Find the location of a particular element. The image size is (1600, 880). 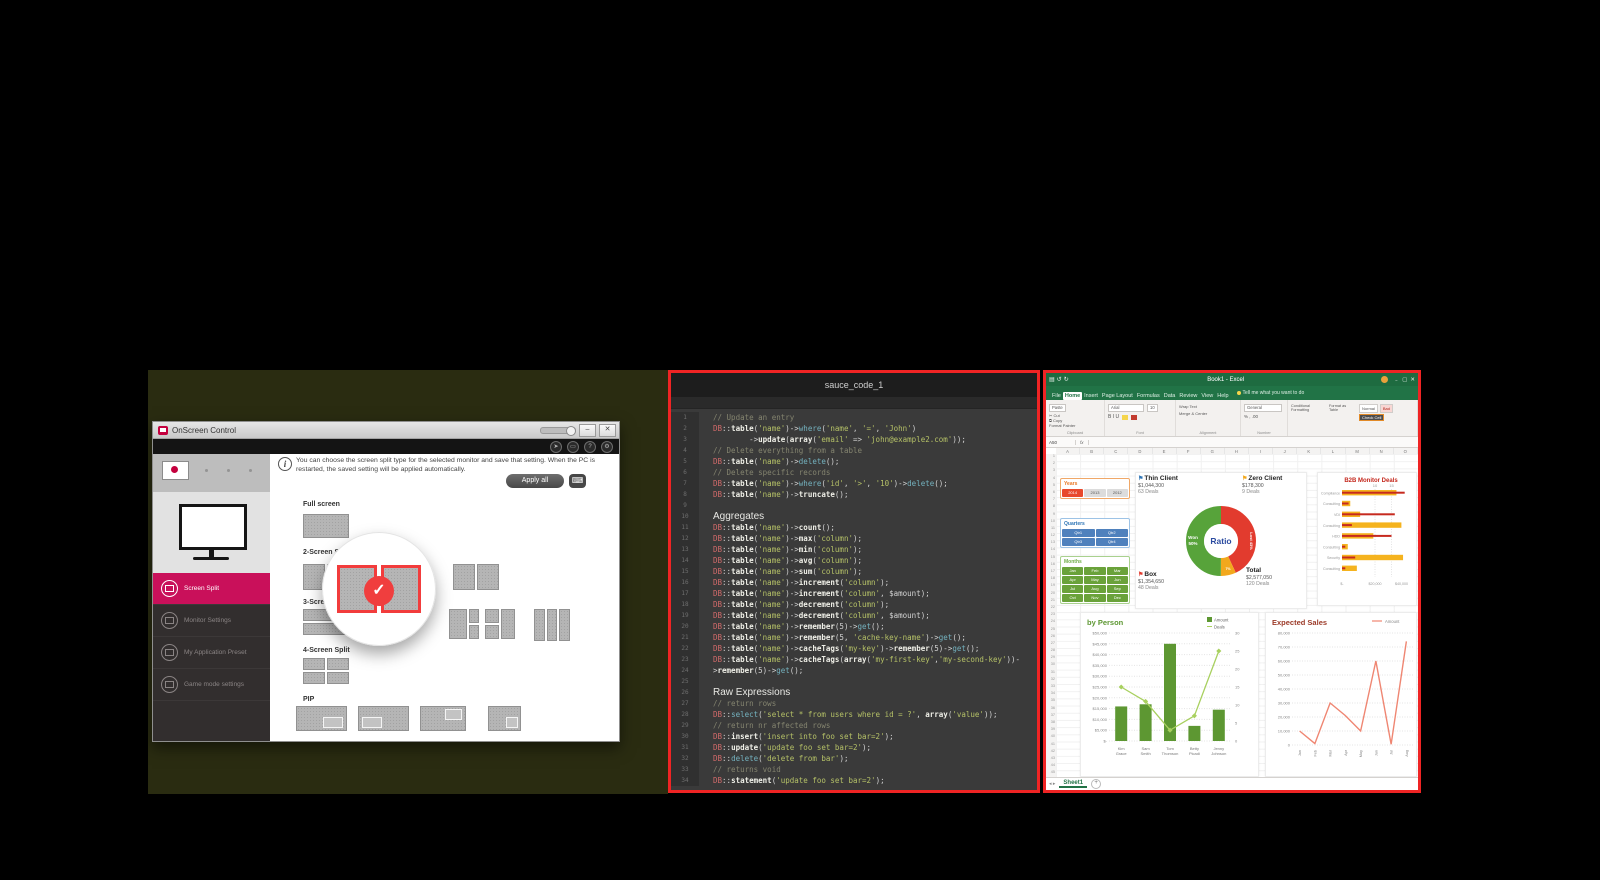

row-header: 14 is located at coordinates (1052, 549).